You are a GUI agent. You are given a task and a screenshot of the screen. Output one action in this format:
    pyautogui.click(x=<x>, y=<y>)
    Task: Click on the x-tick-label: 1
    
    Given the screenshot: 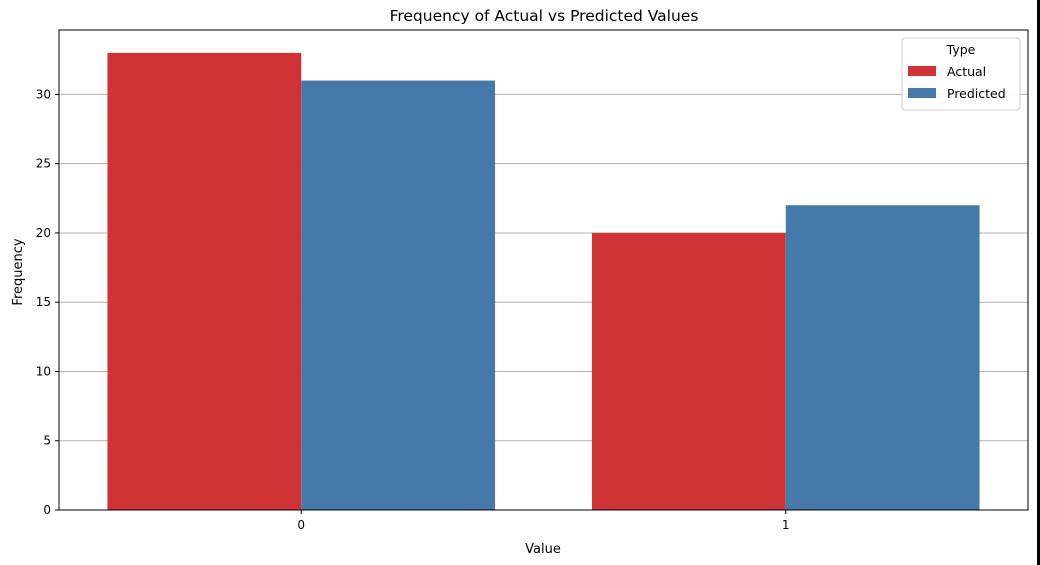 What is the action you would take?
    pyautogui.click(x=786, y=525)
    